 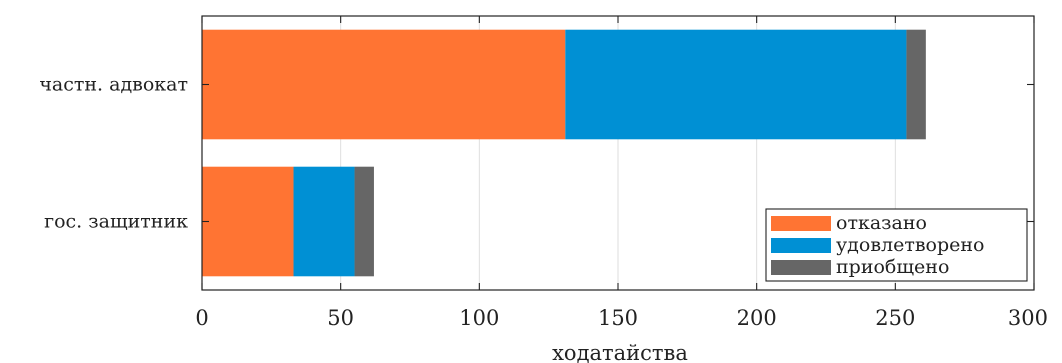 What do you see at coordinates (895, 318) in the screenshot?
I see `x-tick-label: 250` at bounding box center [895, 318].